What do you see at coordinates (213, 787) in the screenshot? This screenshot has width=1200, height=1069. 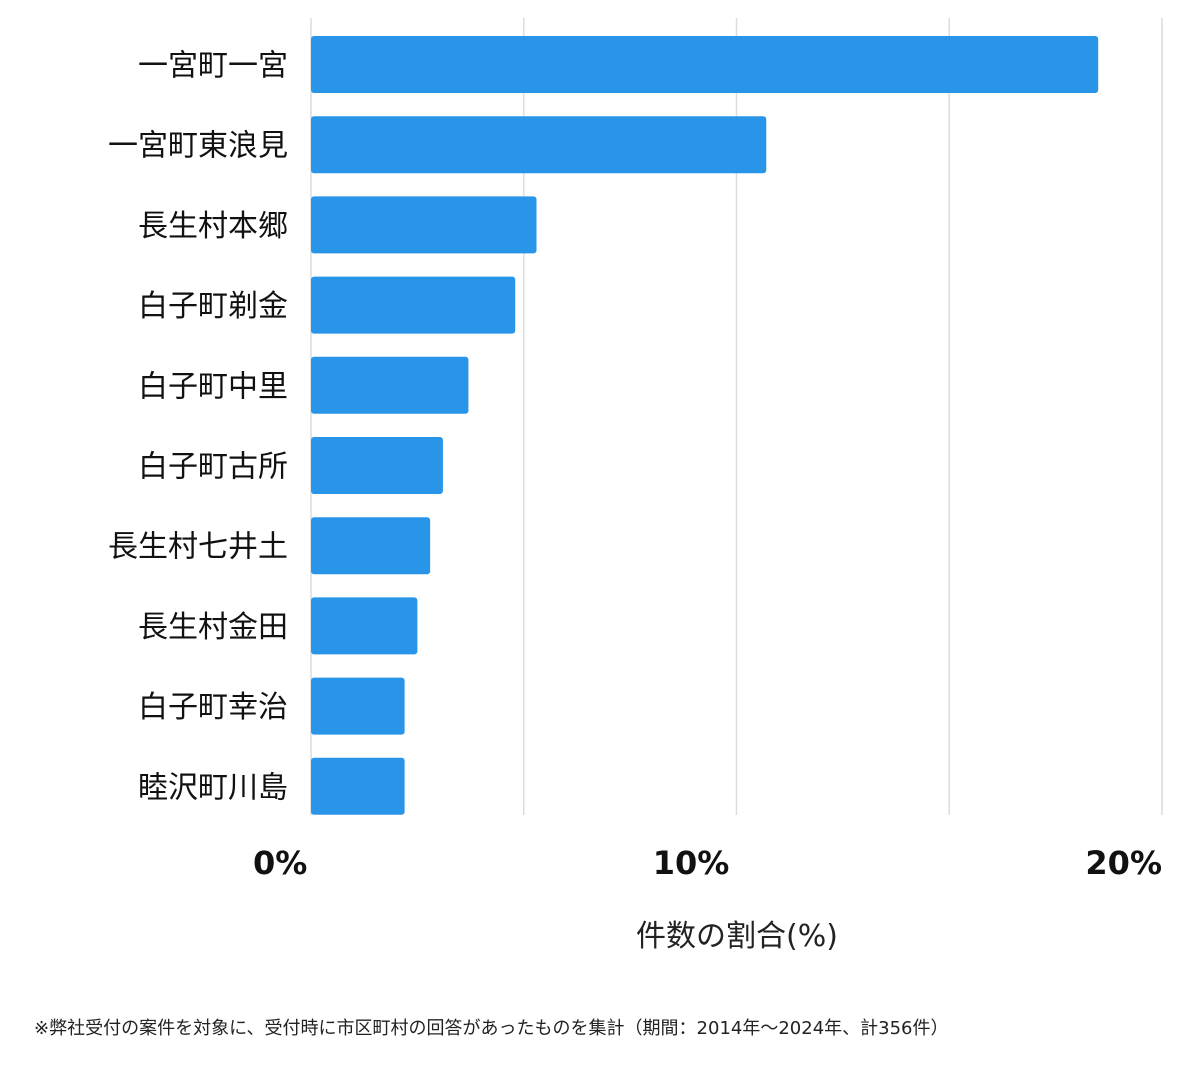 I see `category-label: 睦沢町川島` at bounding box center [213, 787].